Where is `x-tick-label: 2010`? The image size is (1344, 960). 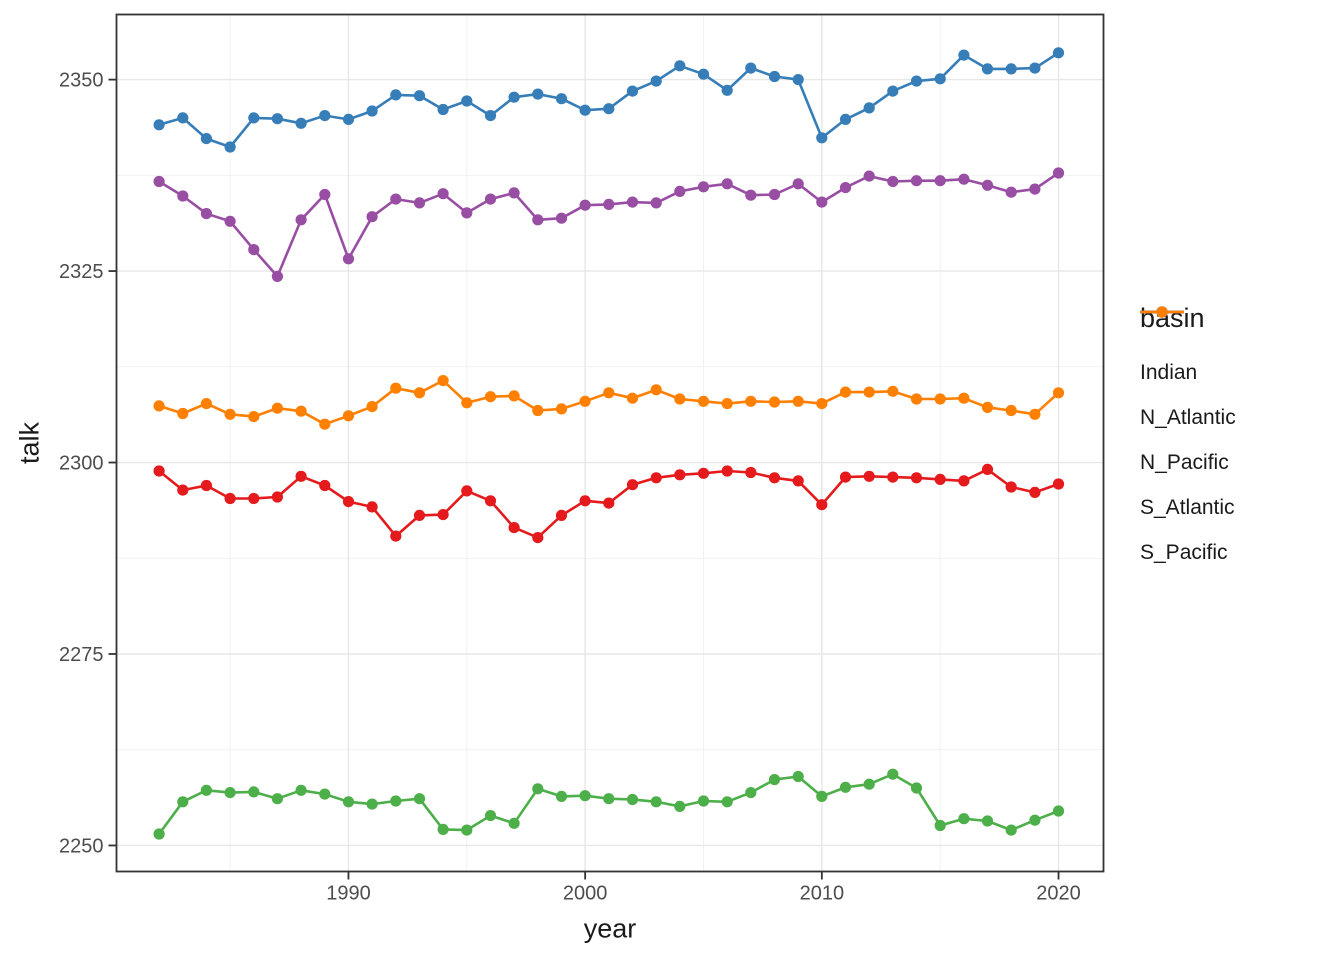
x-tick-label: 2010 is located at coordinates (822, 894).